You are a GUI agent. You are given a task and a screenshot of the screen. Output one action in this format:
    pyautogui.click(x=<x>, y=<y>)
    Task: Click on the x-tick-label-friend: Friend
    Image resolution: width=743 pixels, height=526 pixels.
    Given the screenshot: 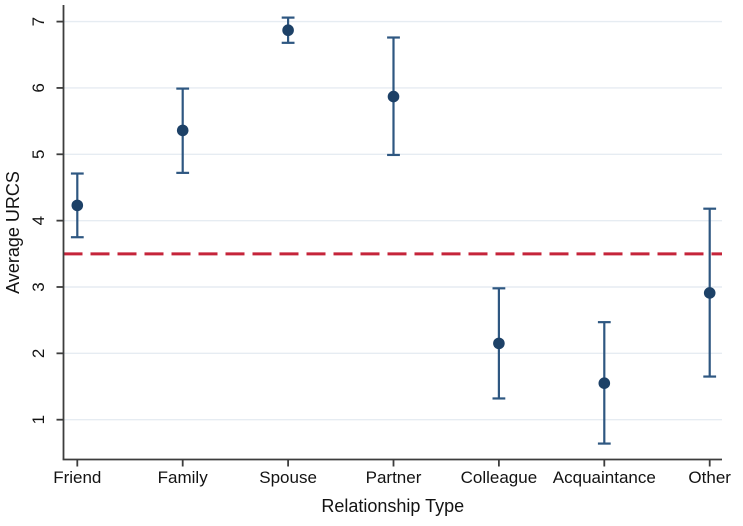 What is the action you would take?
    pyautogui.click(x=77, y=477)
    